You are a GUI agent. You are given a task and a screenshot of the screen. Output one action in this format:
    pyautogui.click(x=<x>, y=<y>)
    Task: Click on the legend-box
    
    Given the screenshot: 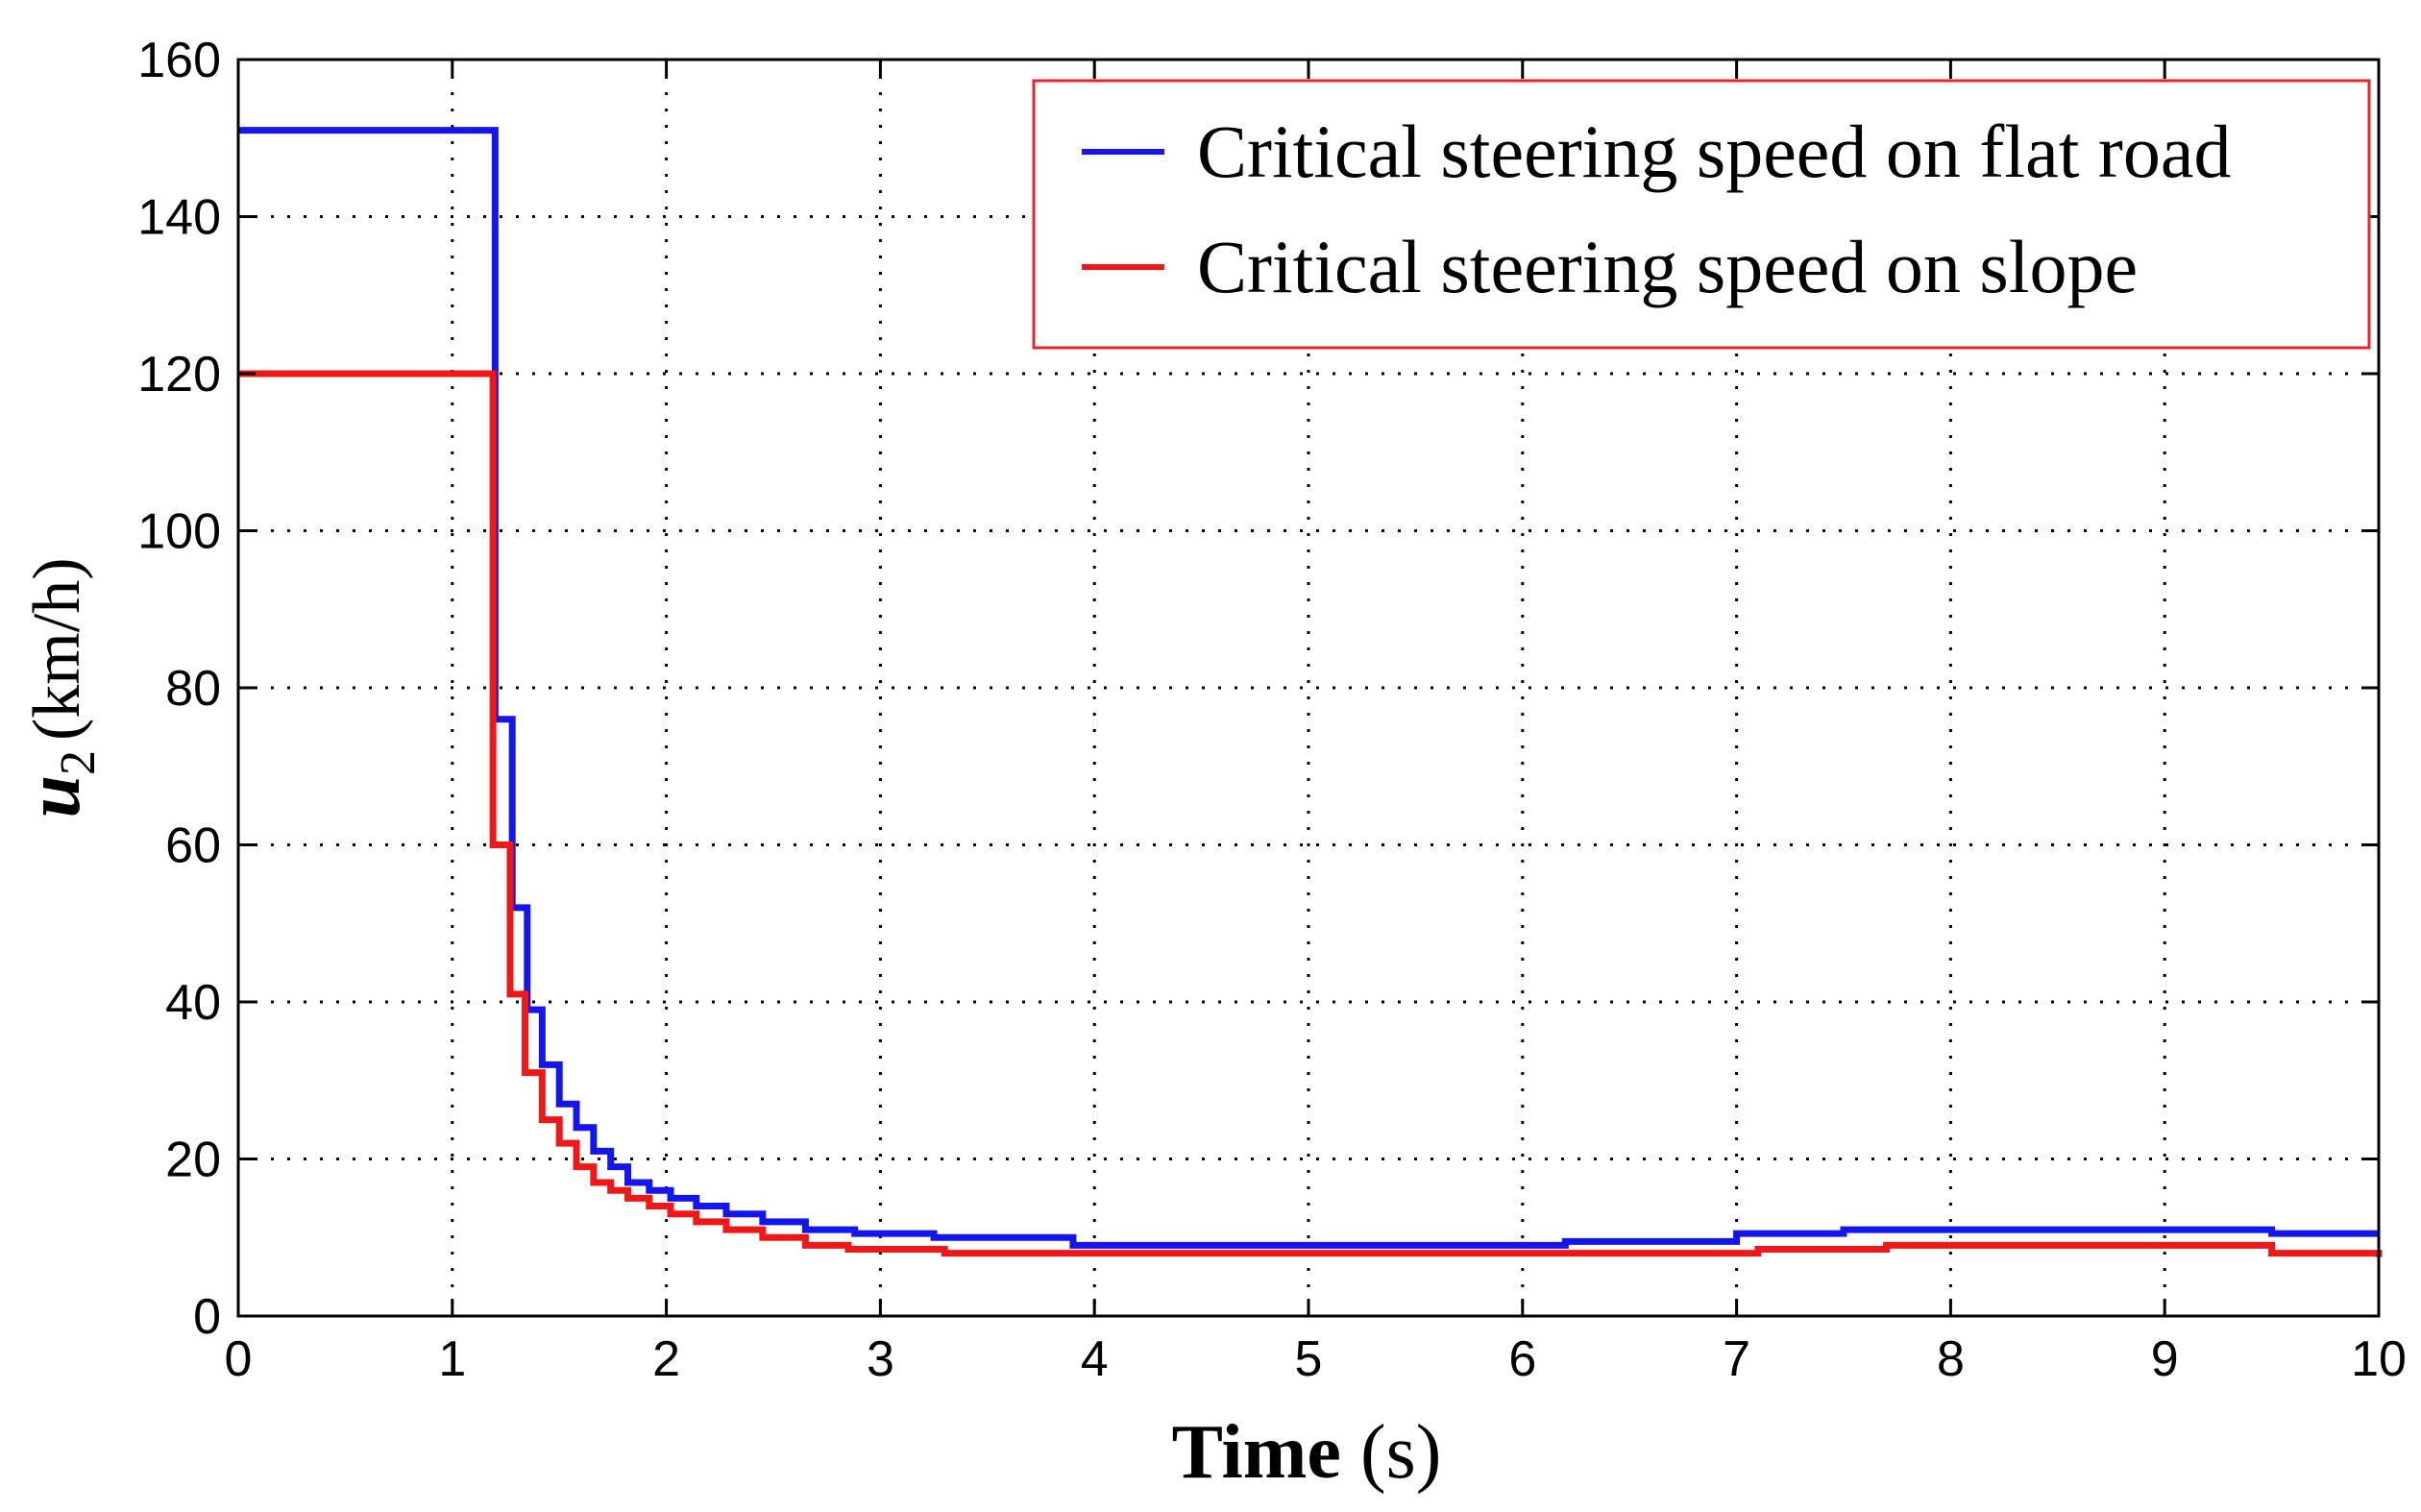 What is the action you would take?
    pyautogui.click(x=1701, y=214)
    